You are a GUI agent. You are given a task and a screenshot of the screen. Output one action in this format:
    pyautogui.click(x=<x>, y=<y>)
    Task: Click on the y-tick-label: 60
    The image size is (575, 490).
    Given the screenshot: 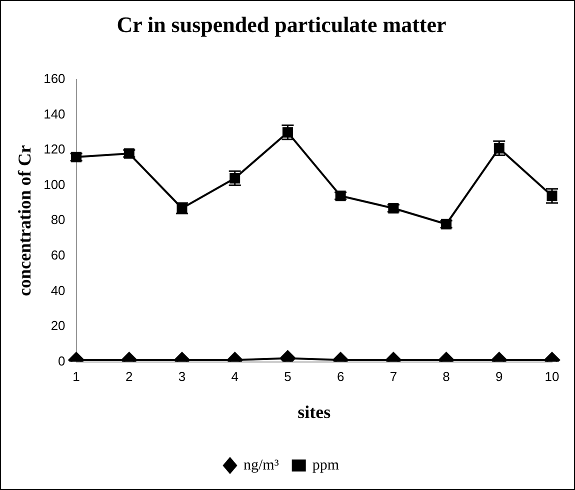 What is the action you would take?
    pyautogui.click(x=58, y=254)
    